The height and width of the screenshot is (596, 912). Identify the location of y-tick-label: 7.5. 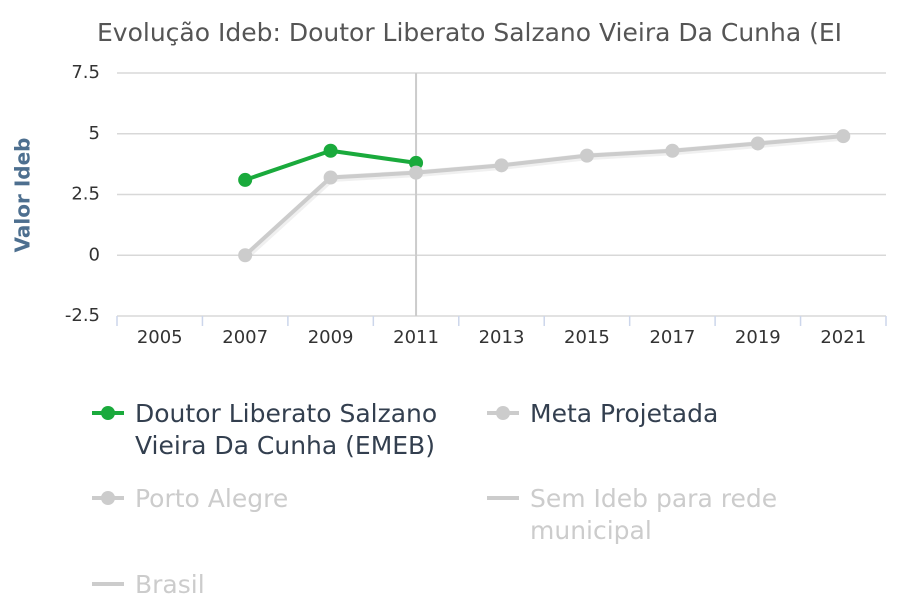
(85, 72).